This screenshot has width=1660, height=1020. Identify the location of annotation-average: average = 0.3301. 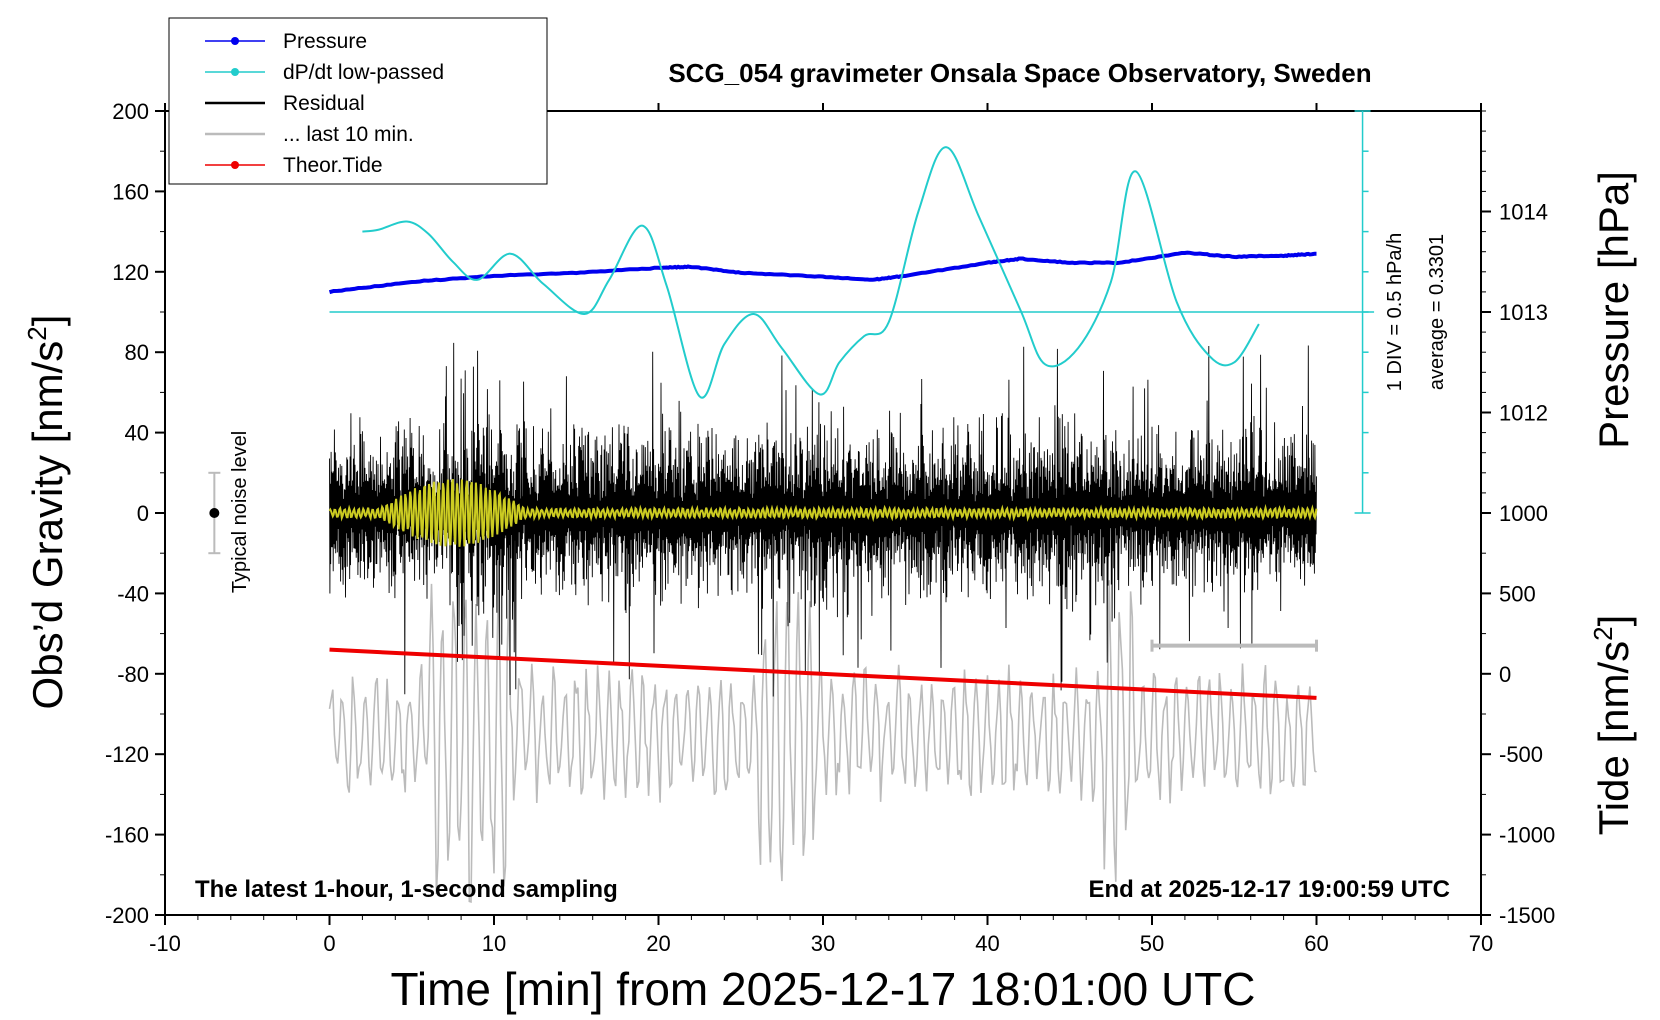
(1437, 312).